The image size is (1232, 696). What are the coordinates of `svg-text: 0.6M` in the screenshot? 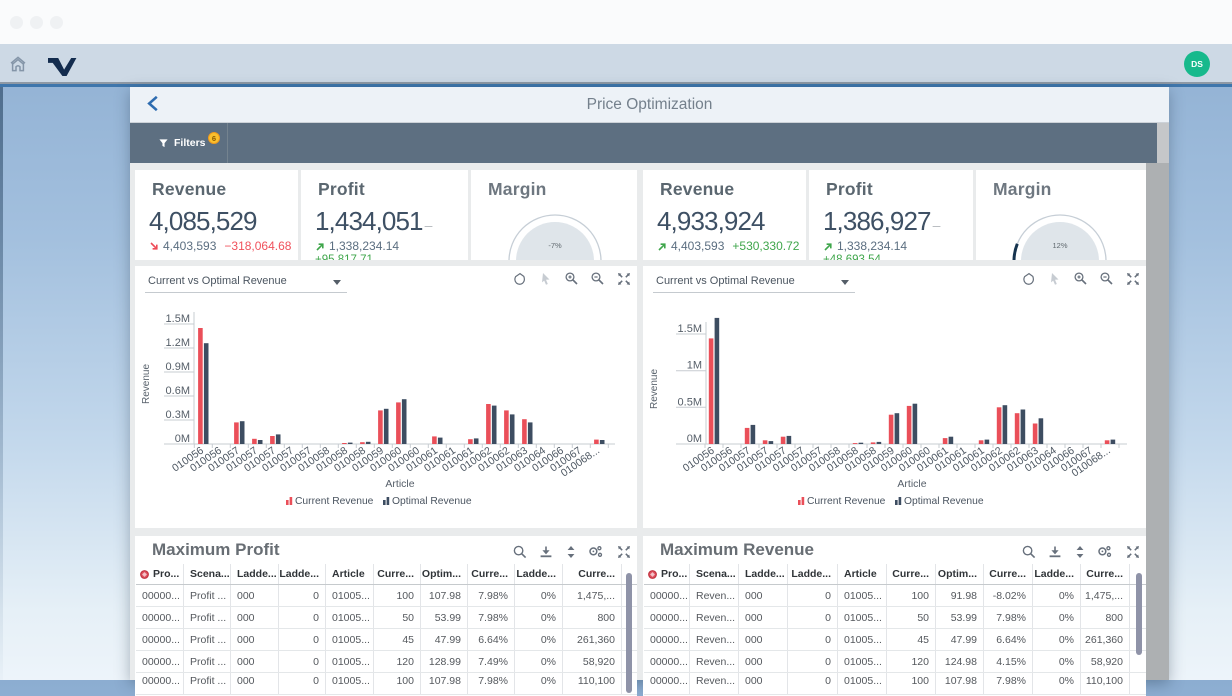 It's located at (178, 391).